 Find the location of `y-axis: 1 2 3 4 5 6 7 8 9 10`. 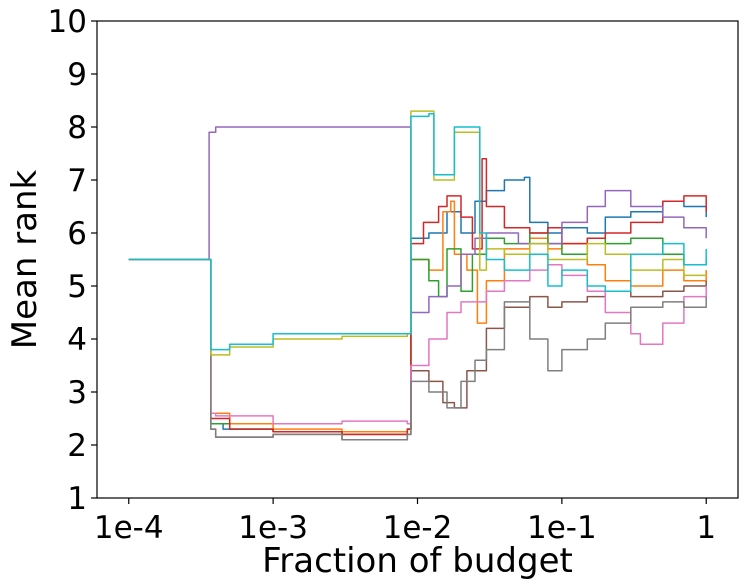

y-axis: 1 2 3 4 5 6 7 8 9 10 is located at coordinates (72, 260).